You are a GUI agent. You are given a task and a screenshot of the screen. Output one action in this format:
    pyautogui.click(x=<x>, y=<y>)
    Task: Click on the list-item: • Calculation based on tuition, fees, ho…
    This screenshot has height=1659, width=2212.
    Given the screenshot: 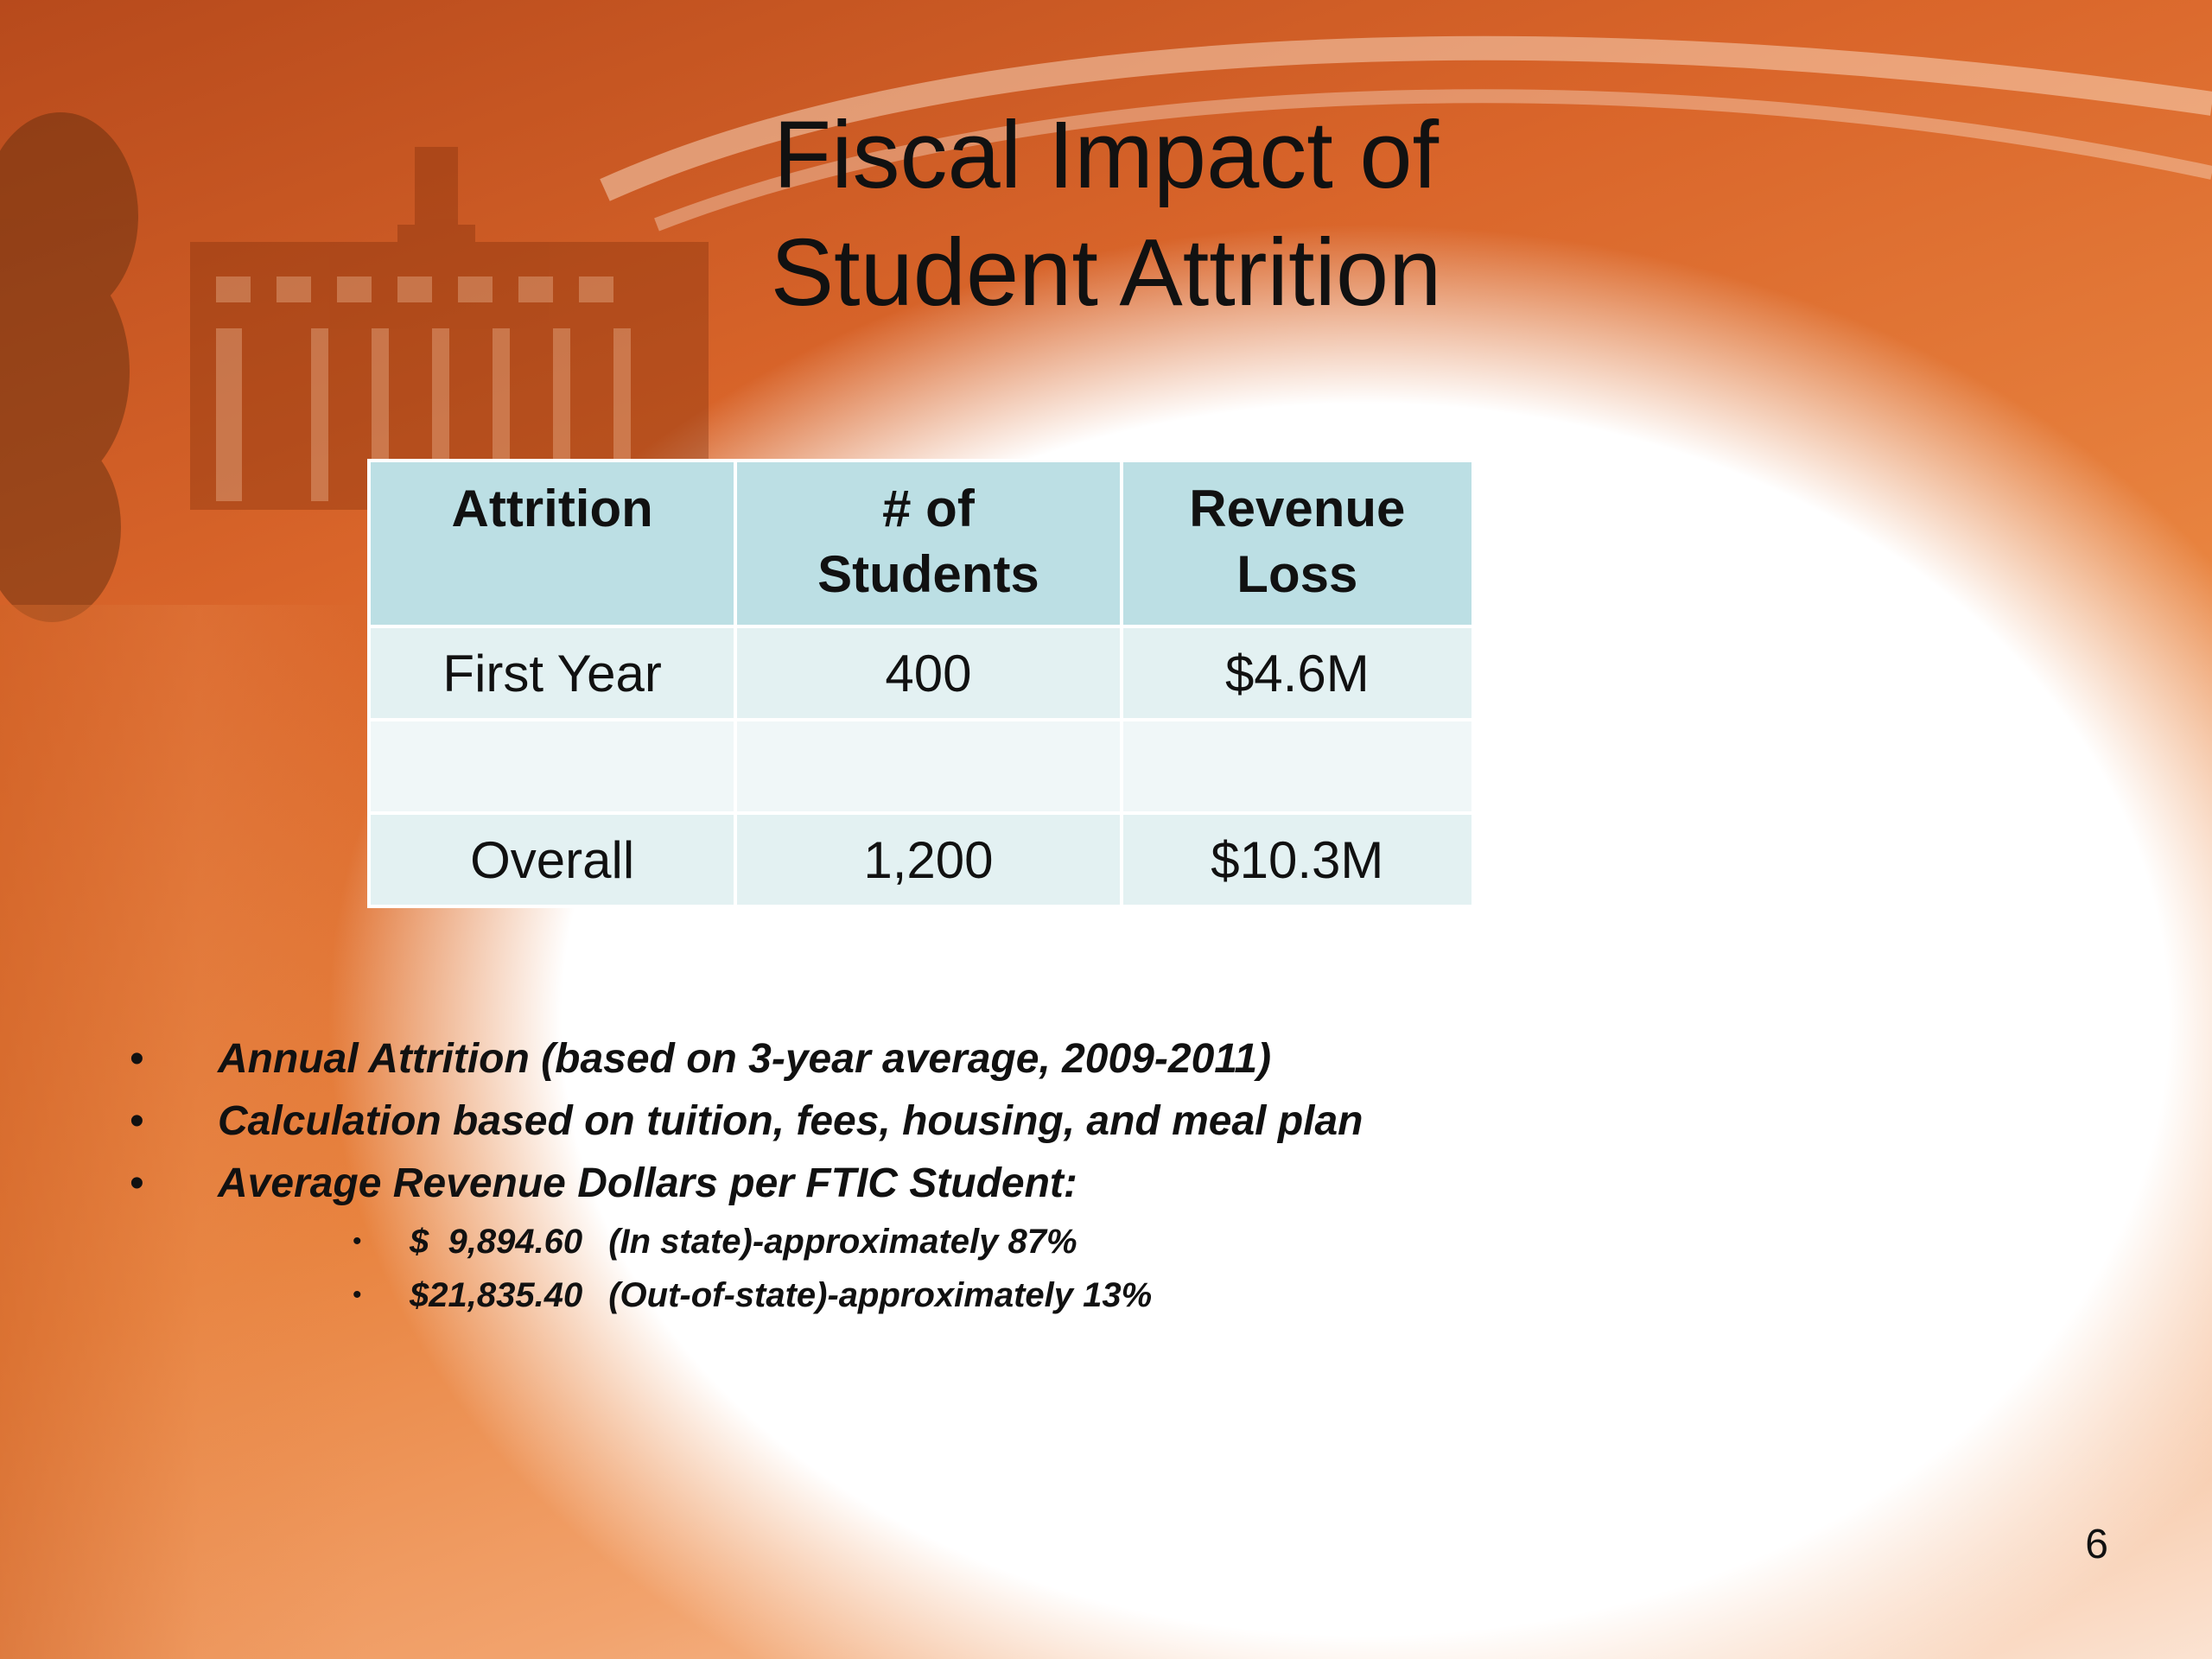 What is the action you would take?
    pyautogui.click(x=907, y=1121)
    